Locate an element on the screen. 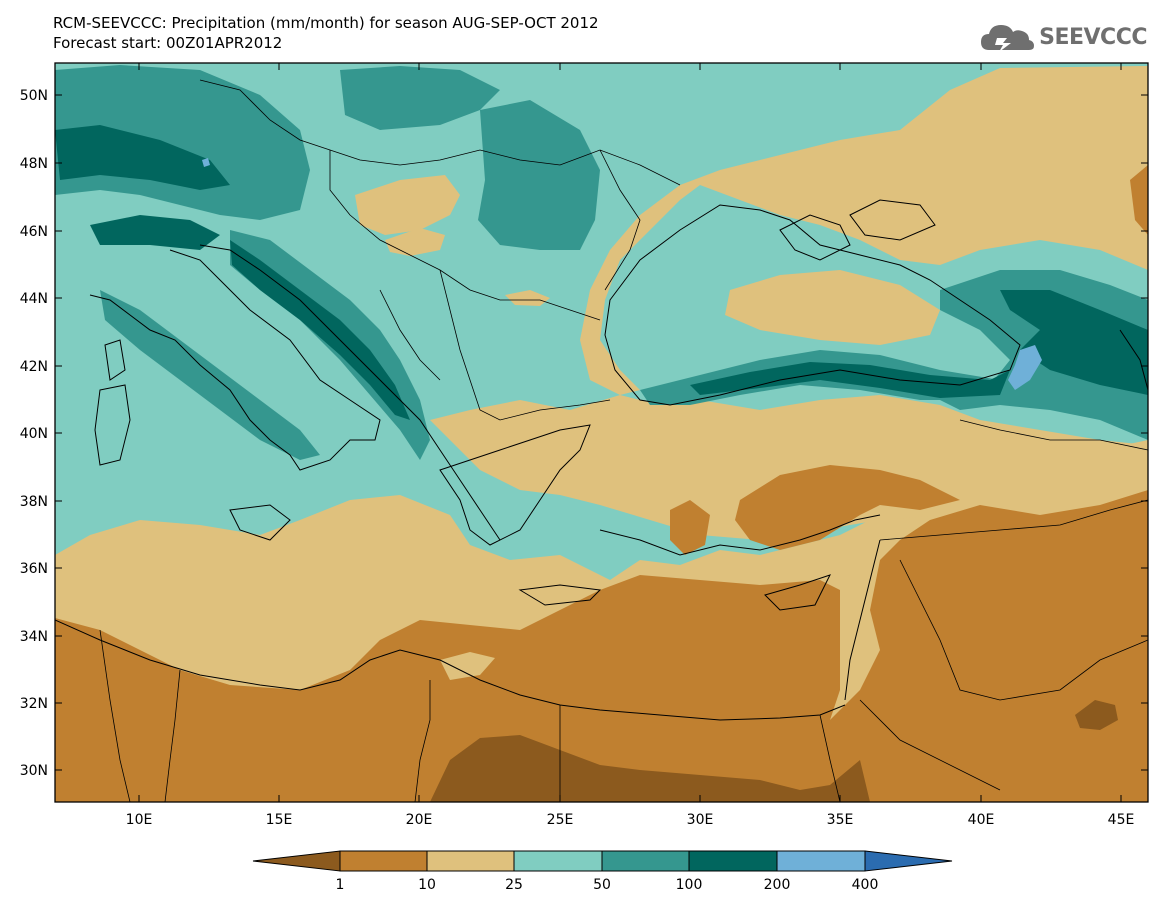 The height and width of the screenshot is (907, 1165). coast-crete is located at coordinates (560, 595).